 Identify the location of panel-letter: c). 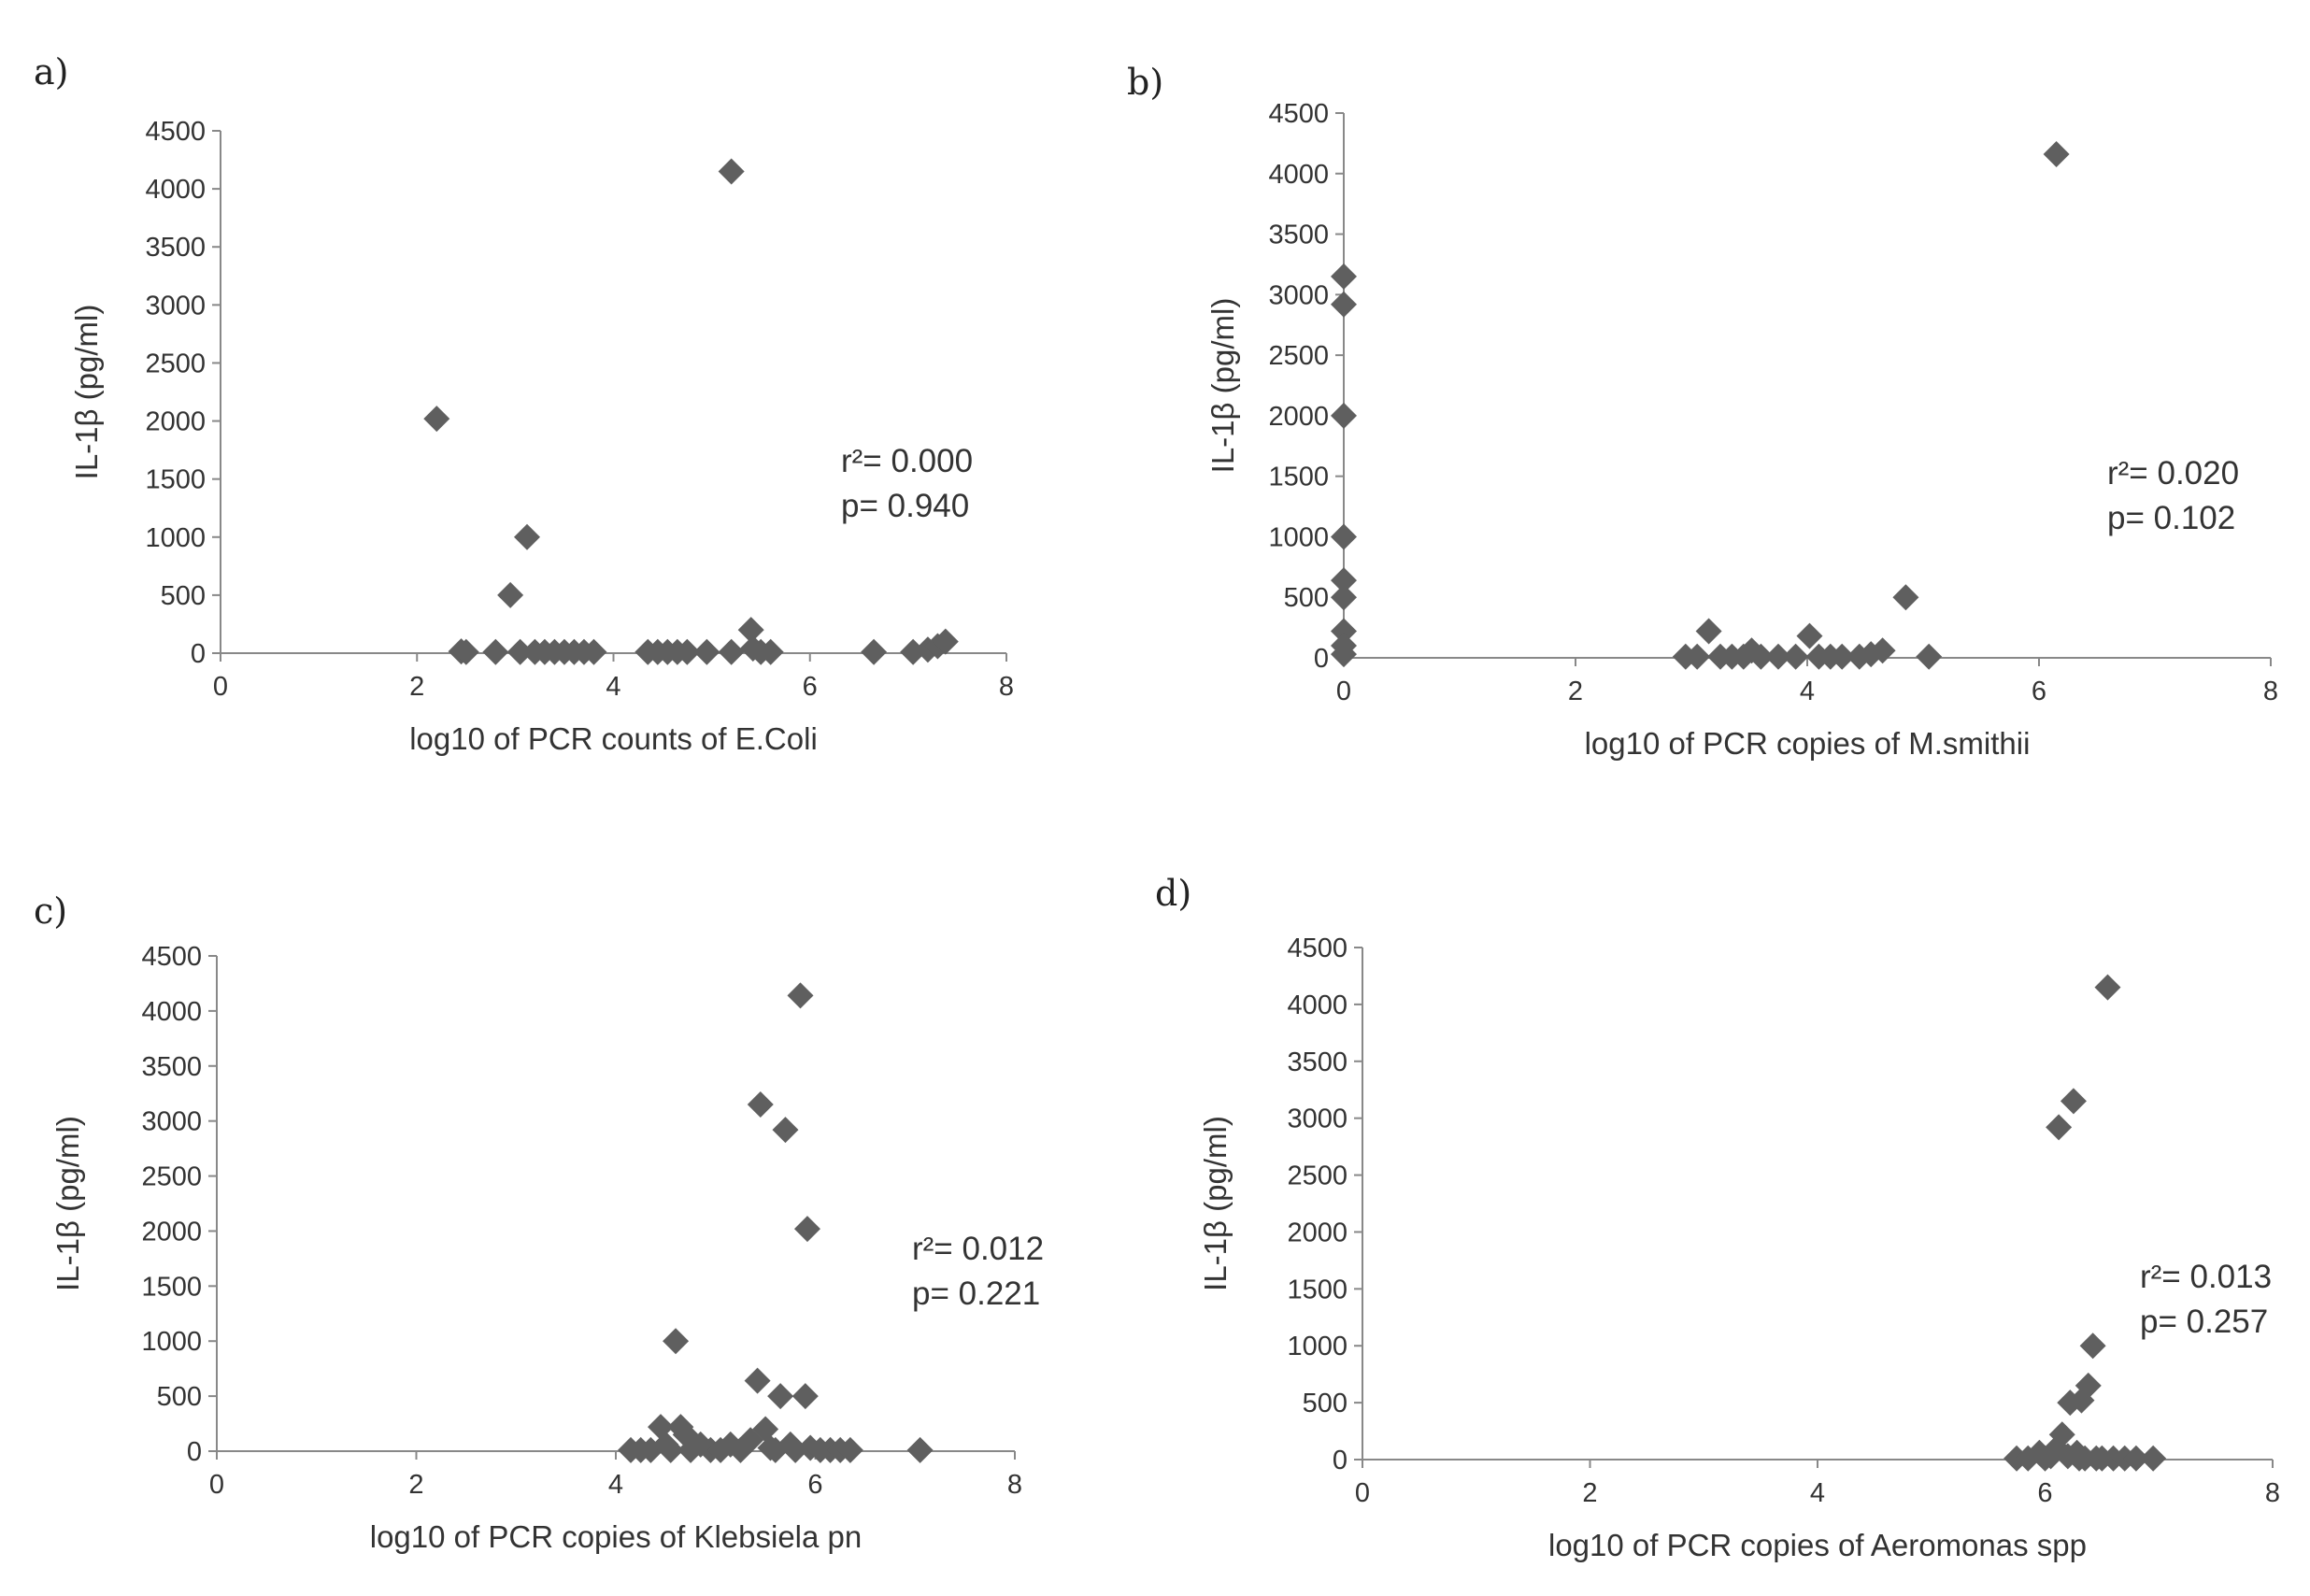
(50, 911).